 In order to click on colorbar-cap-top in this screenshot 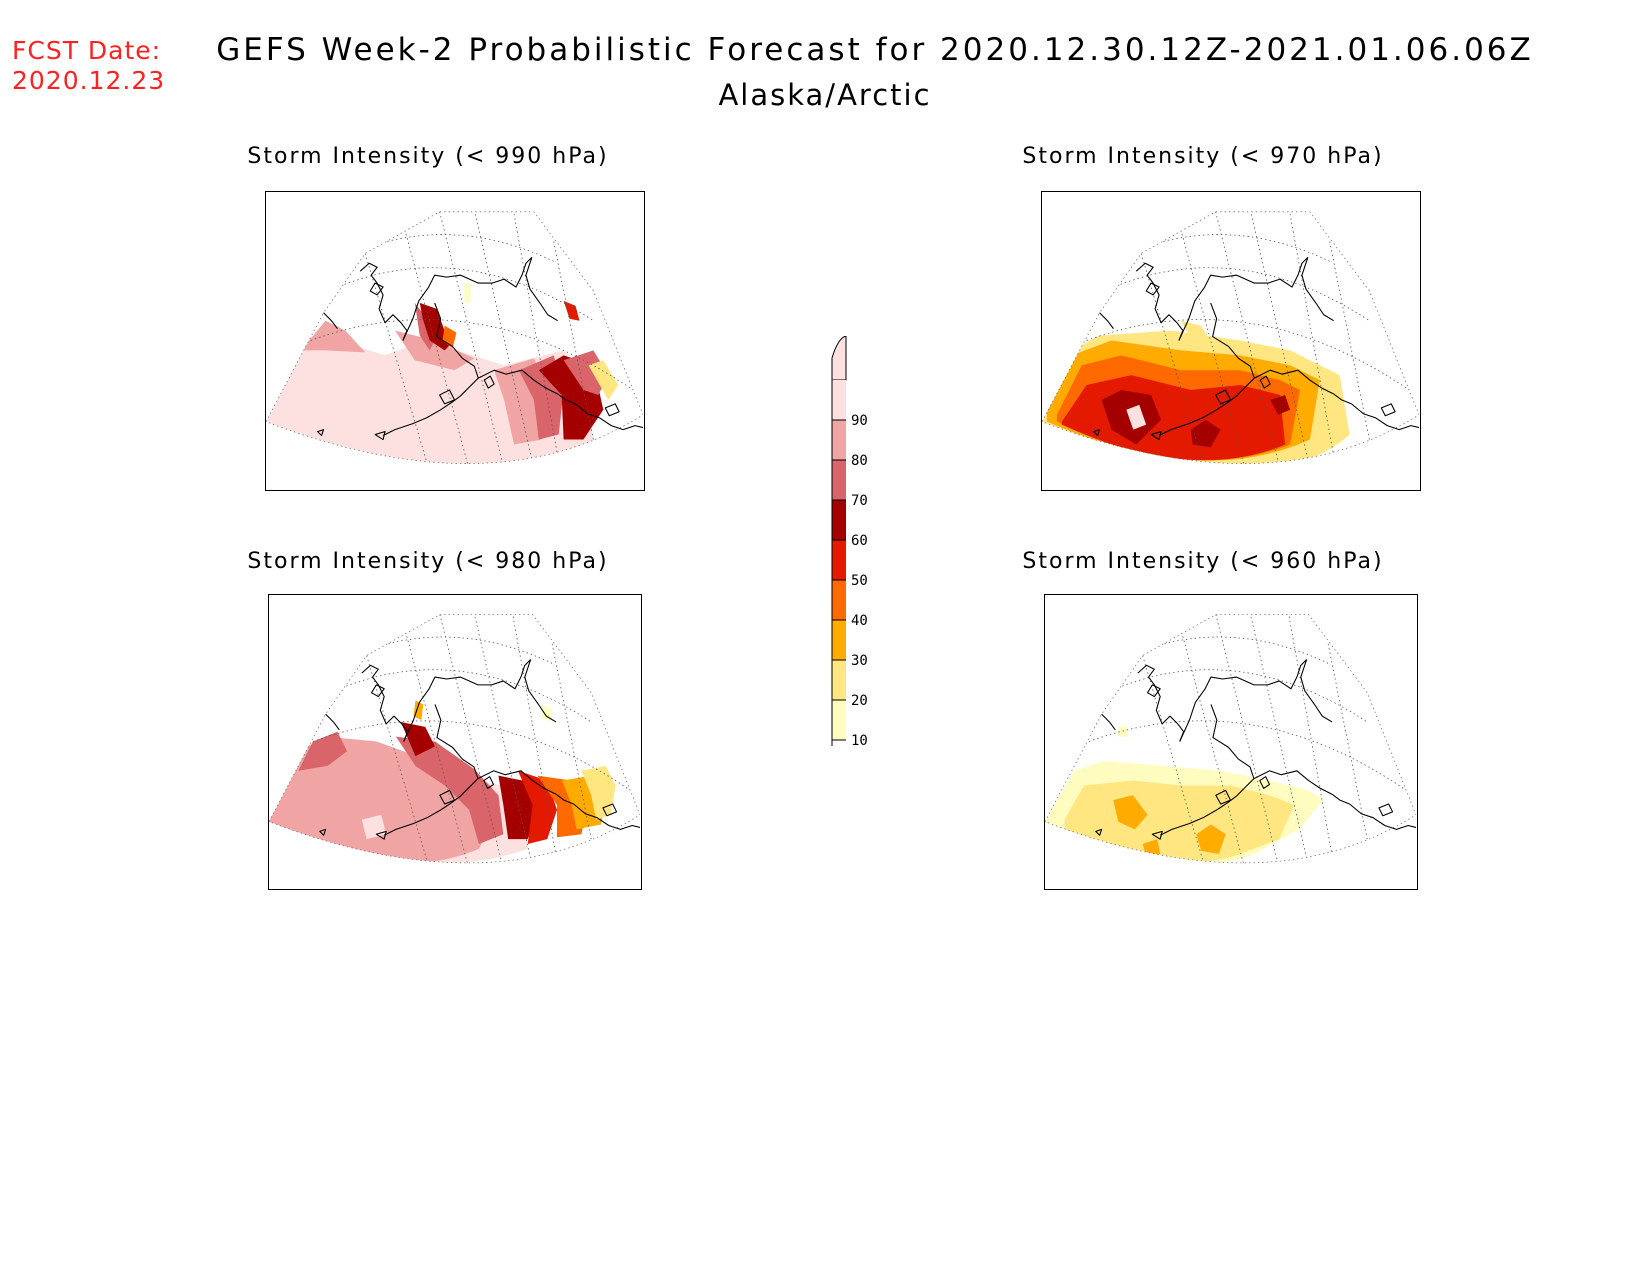, I will do `click(839, 358)`.